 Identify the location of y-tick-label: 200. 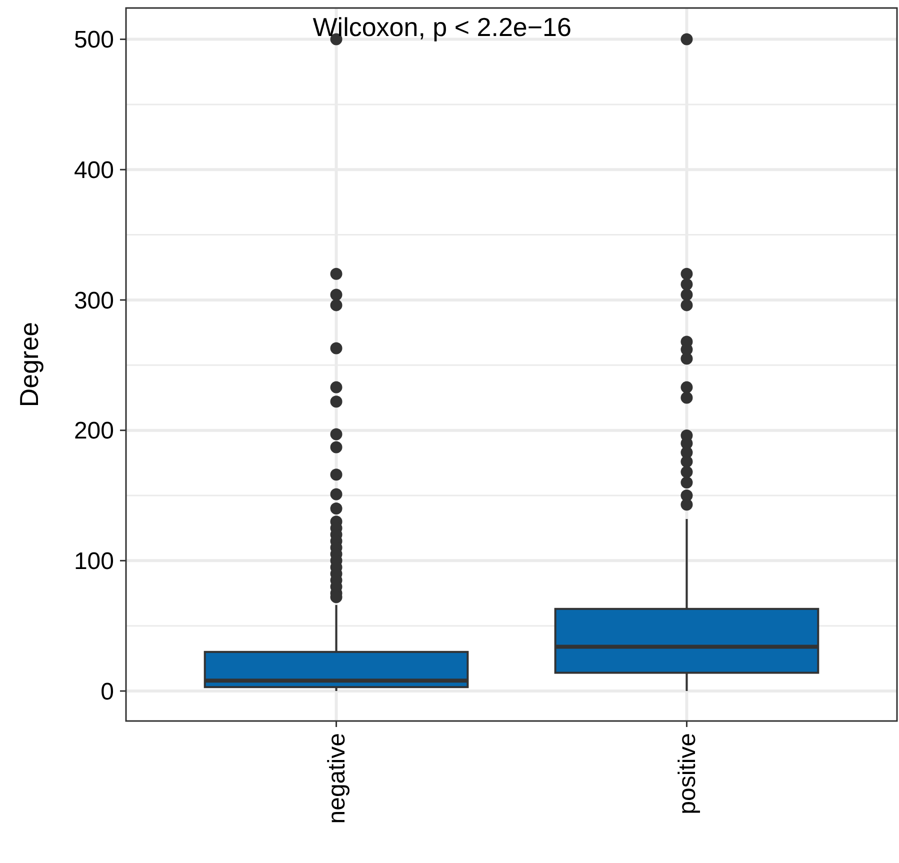
(94, 431).